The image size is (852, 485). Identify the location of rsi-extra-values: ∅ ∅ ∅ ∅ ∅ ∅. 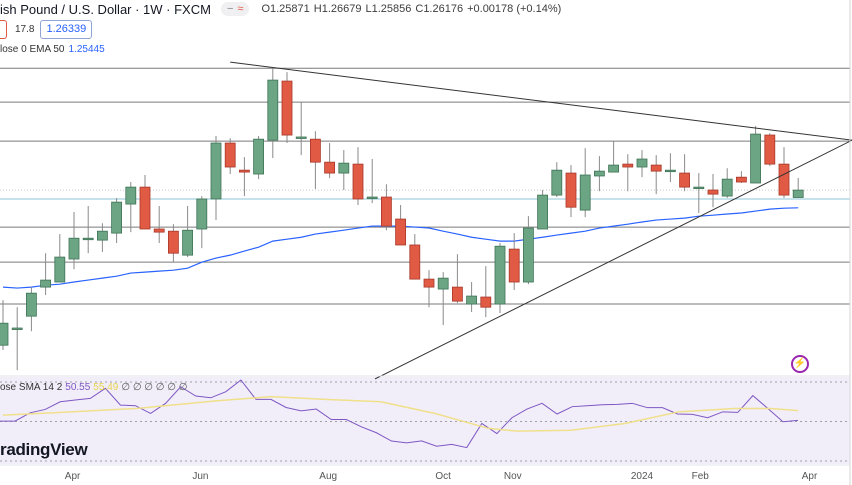
(154, 387).